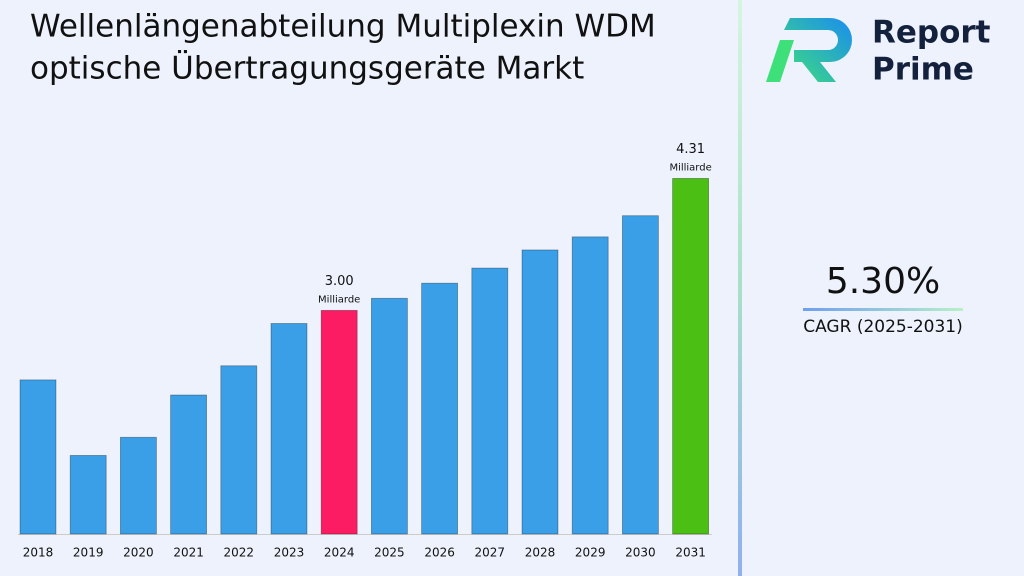 This screenshot has height=576, width=1024. Describe the element at coordinates (690, 149) in the screenshot. I see `value-label: 4.31` at that location.